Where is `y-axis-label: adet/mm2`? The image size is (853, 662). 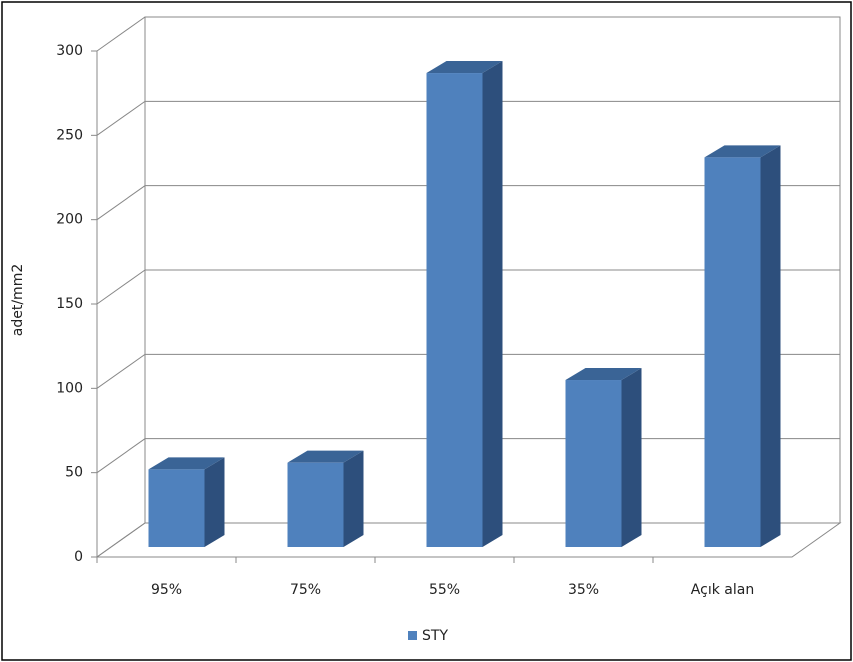 y-axis-label: adet/mm2 is located at coordinates (18, 300).